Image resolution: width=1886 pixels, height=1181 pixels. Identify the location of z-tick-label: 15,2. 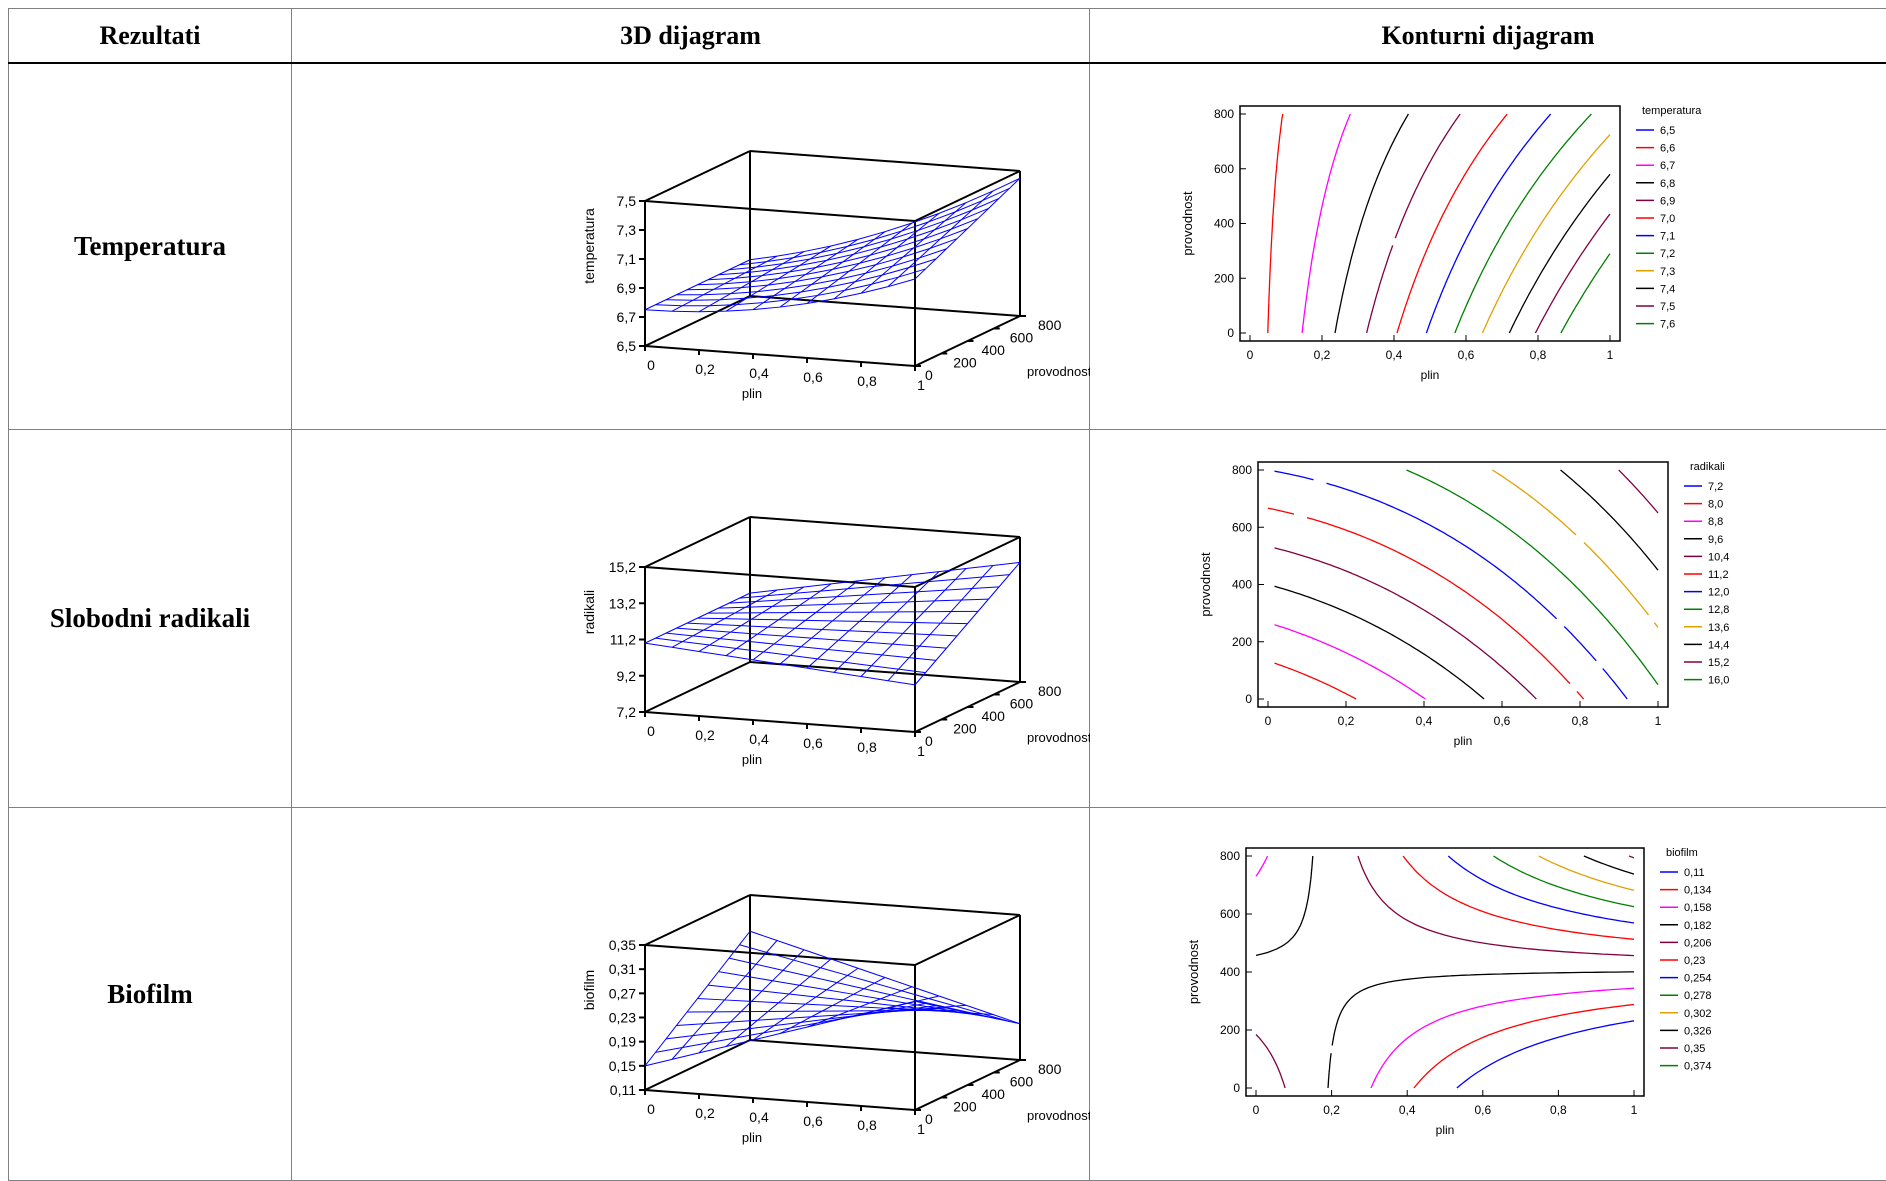
(622, 567).